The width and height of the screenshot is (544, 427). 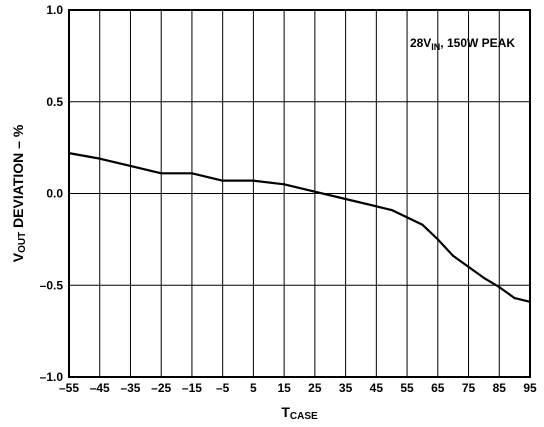 What do you see at coordinates (530, 388) in the screenshot?
I see `x-tick-label: 95` at bounding box center [530, 388].